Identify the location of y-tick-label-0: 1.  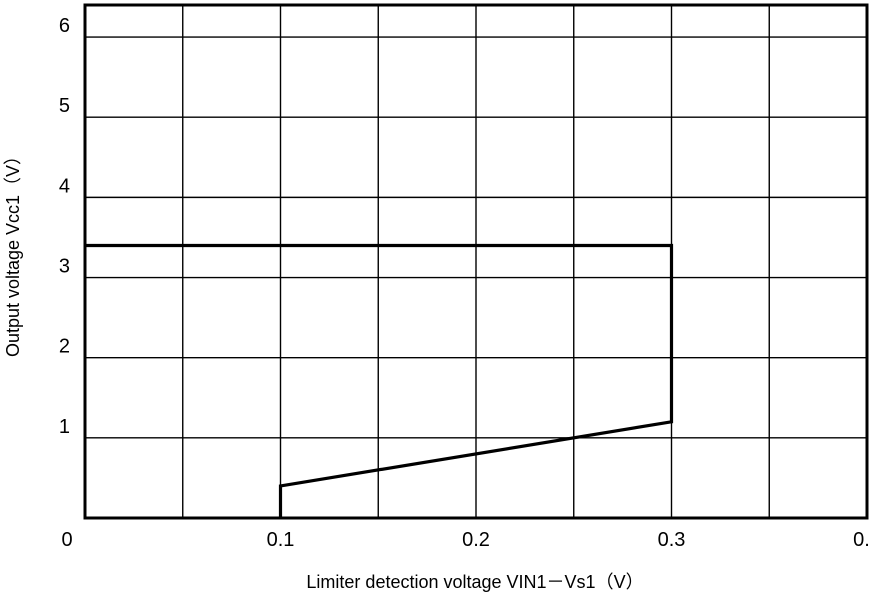
(64, 427).